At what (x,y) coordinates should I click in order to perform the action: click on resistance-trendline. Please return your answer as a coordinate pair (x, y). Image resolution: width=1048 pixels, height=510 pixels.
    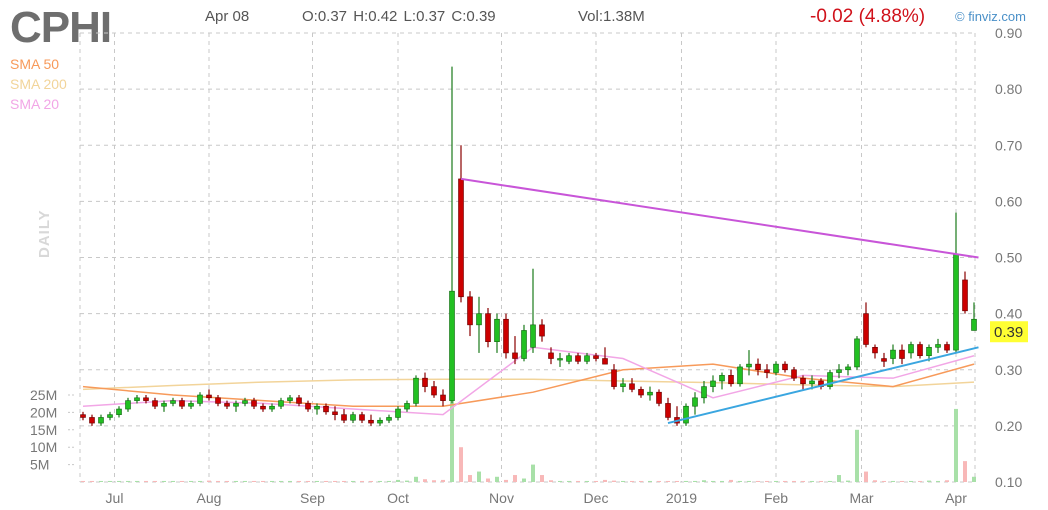
    Looking at the image, I should click on (719, 218).